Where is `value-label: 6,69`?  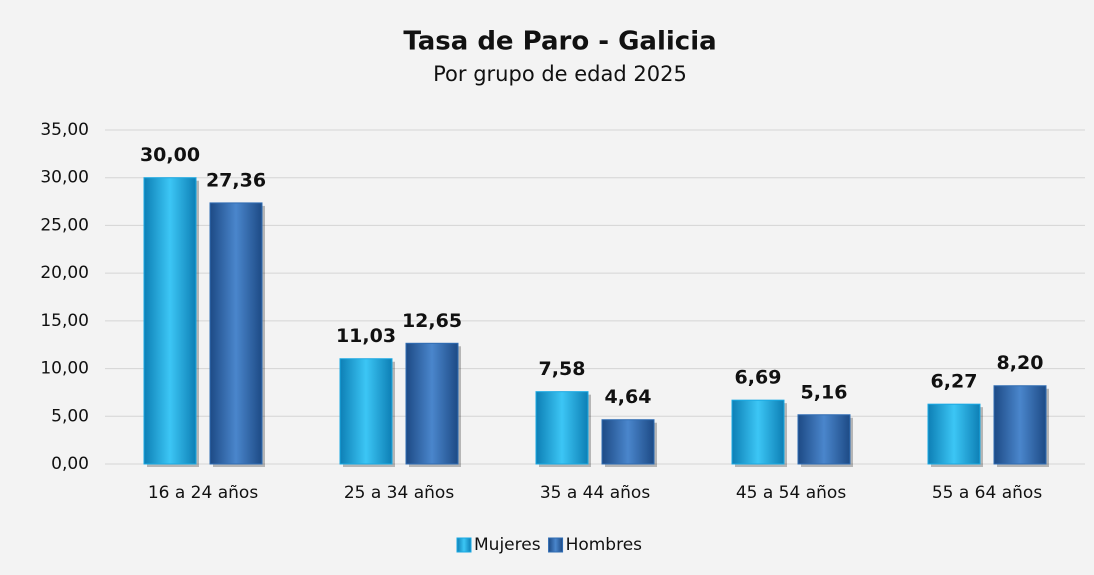
value-label: 6,69 is located at coordinates (758, 378).